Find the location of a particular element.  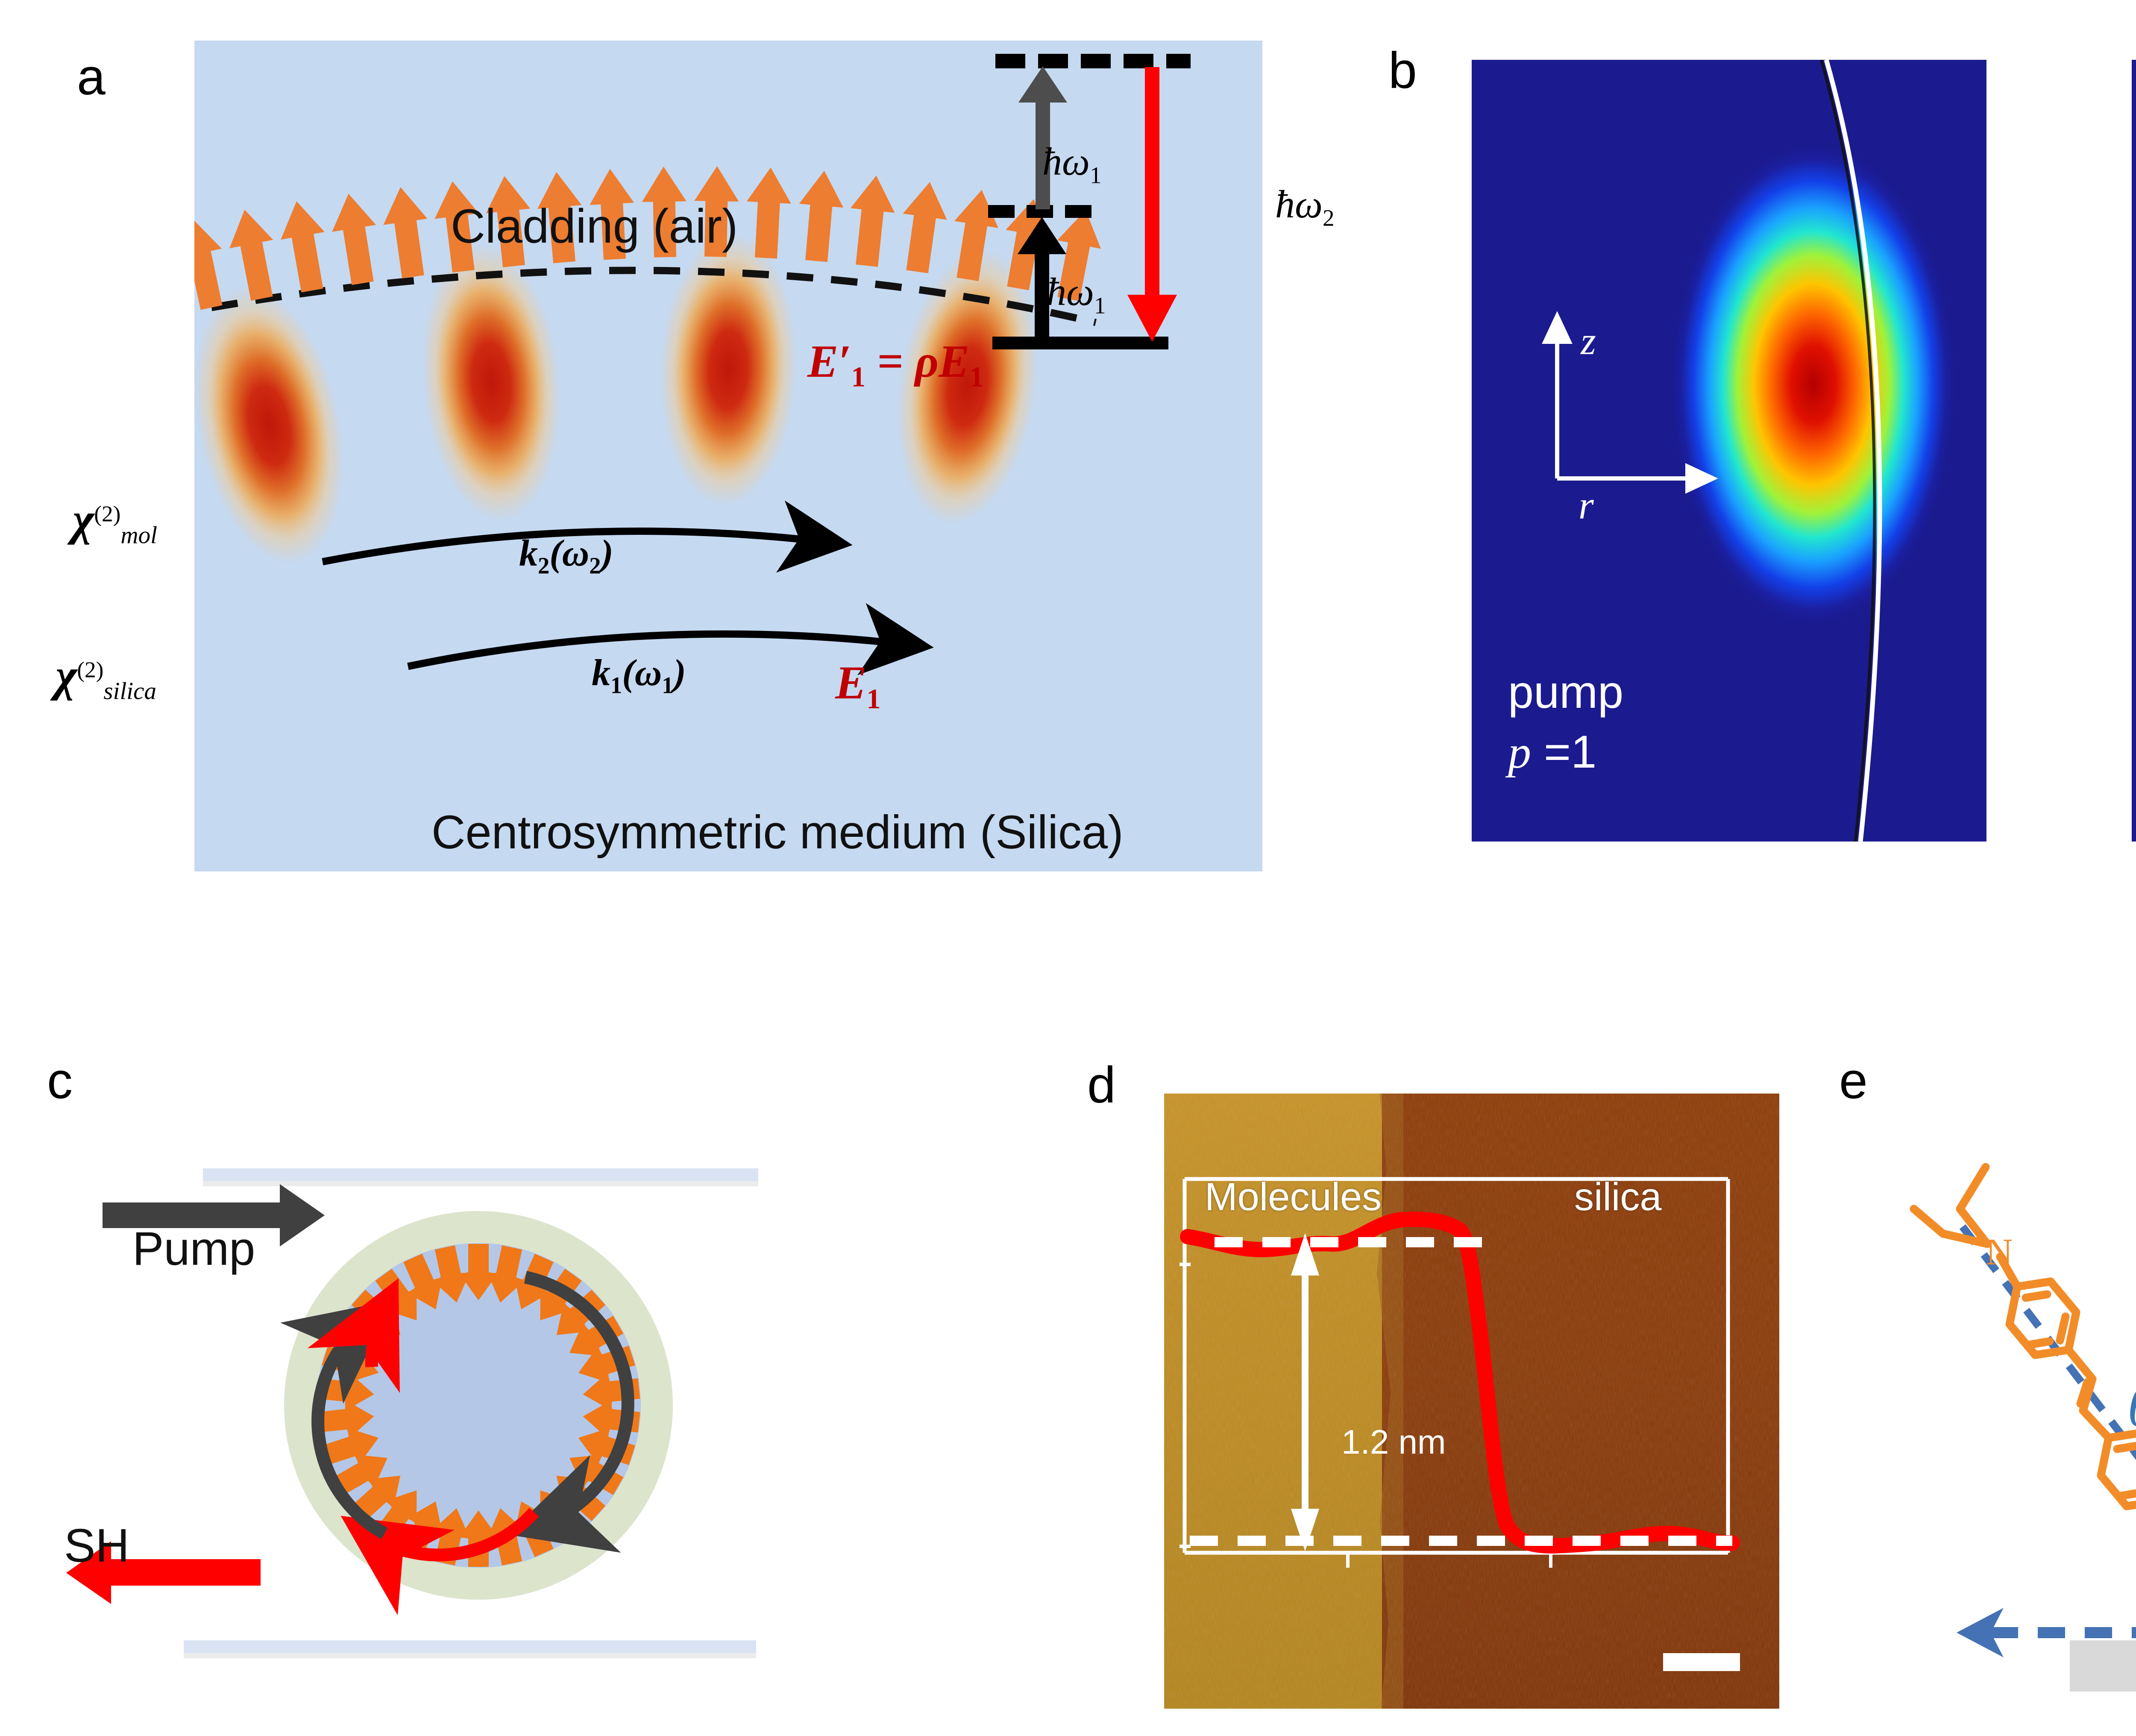

mode-profile-sh: z r SH p = 2 is located at coordinates (2134, 451).